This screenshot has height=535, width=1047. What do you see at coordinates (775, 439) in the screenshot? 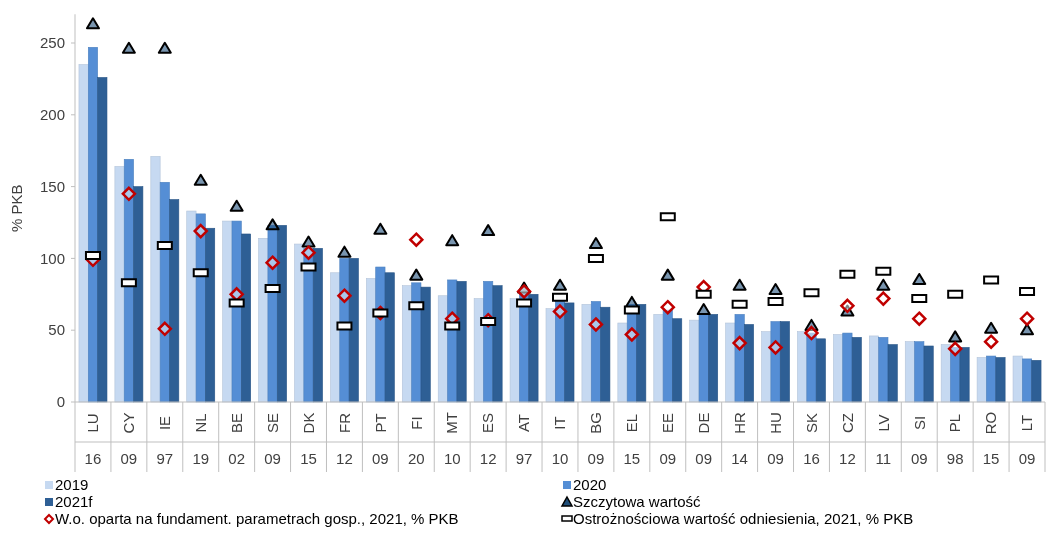
I see `x-tick-label: HU 09` at bounding box center [775, 439].